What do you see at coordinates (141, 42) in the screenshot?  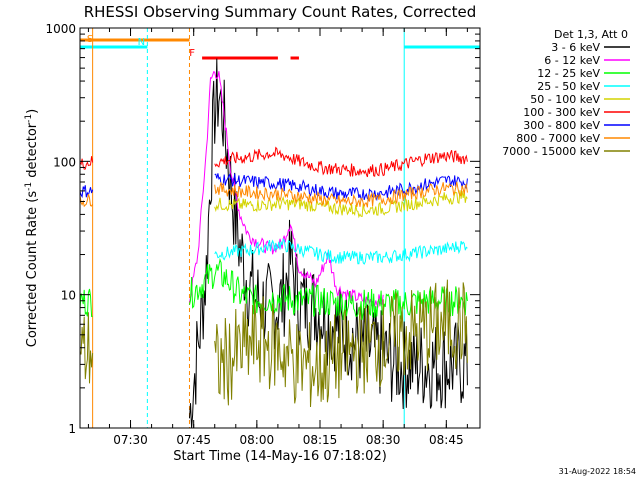 I see `flag-label-n: N` at bounding box center [141, 42].